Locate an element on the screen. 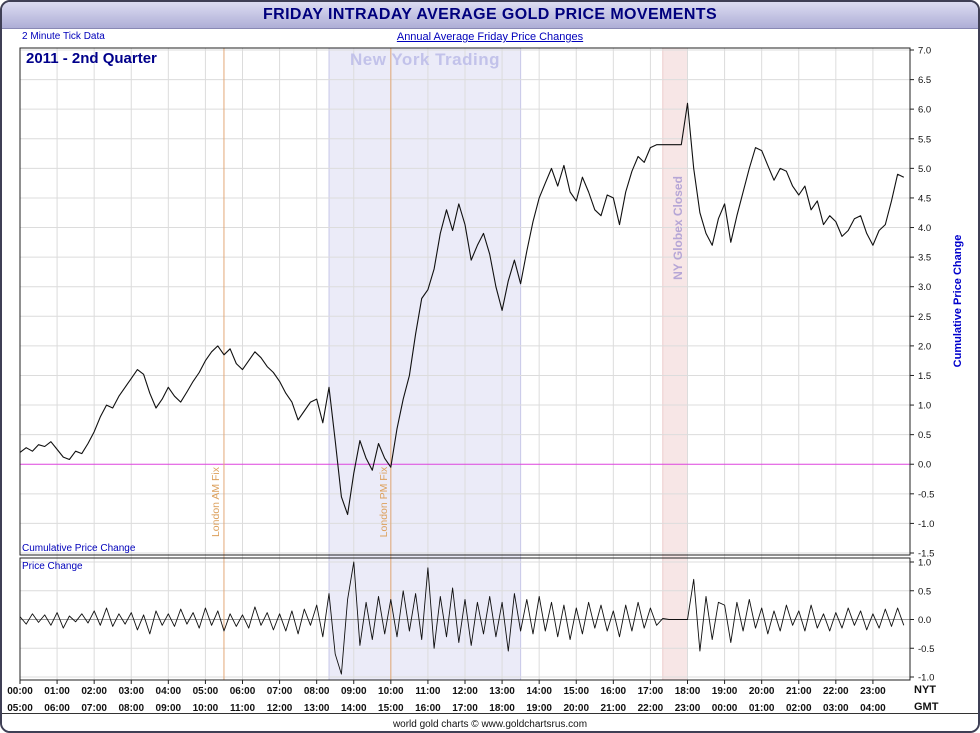 This screenshot has width=980, height=733. main-ytick-label: 0.5 is located at coordinates (924, 435).